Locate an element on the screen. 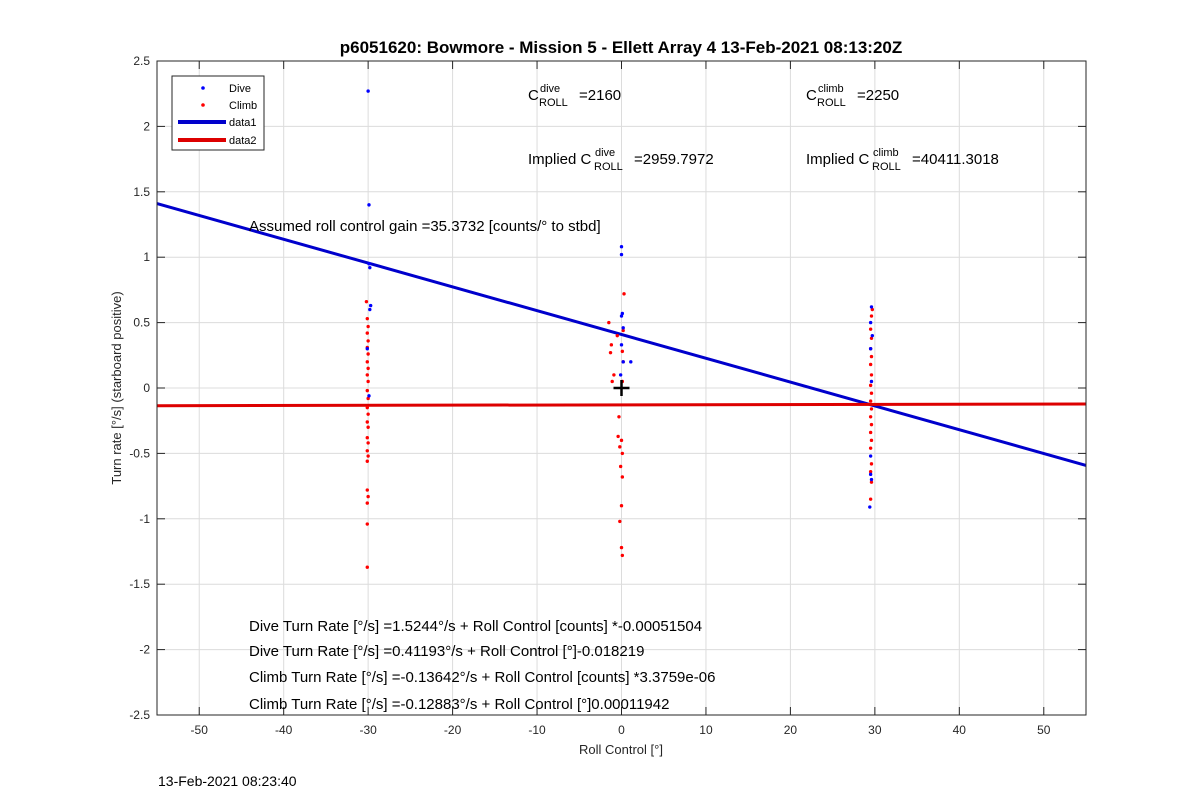 Image resolution: width=1200 pixels, height=804 pixels. implied-dive-sup: dive is located at coordinates (605, 153).